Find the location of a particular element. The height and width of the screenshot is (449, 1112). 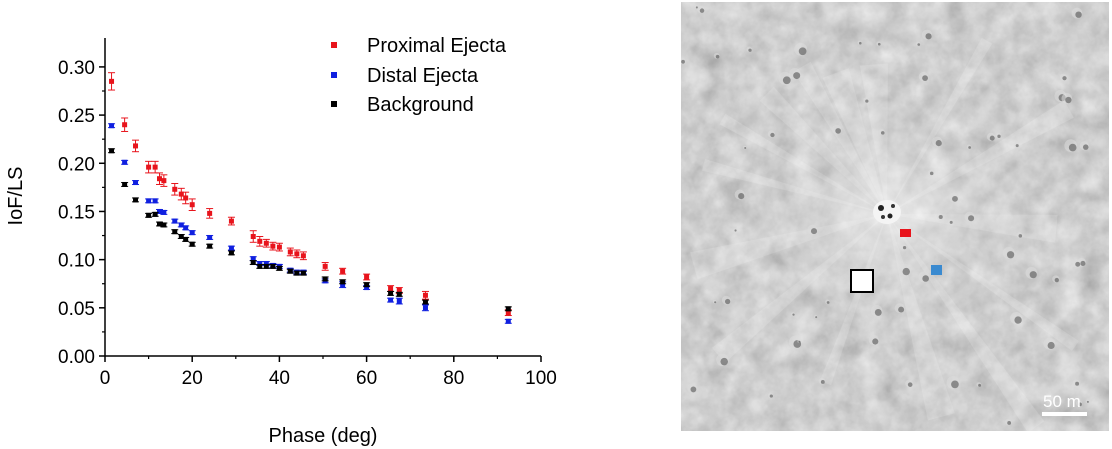

series-background is located at coordinates (310, 230).